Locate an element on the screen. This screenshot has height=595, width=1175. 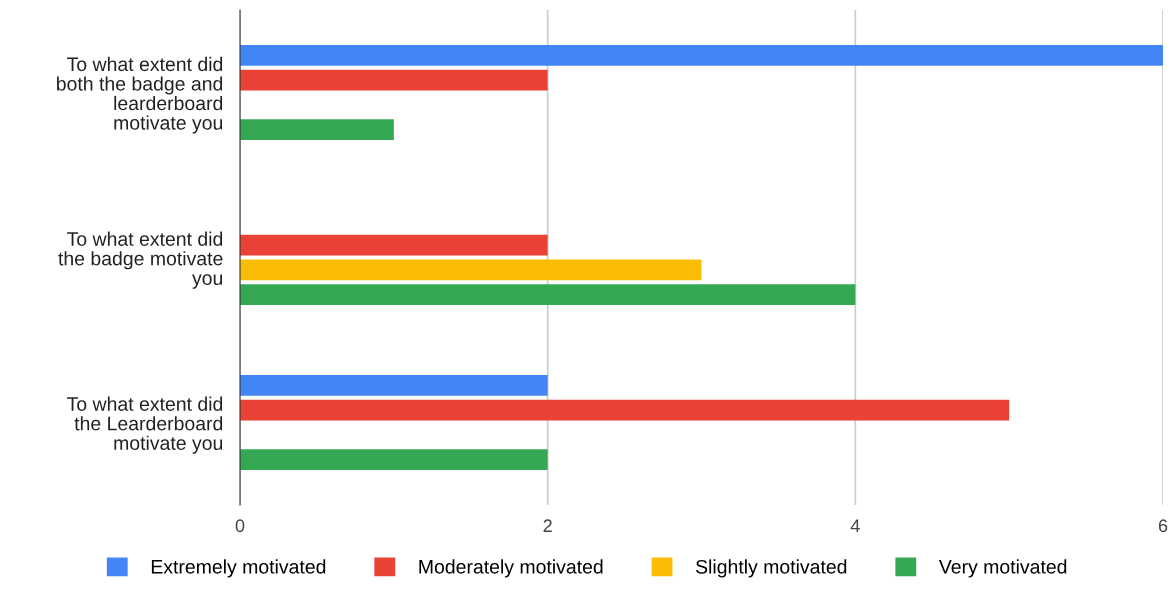
x-tick-label: 6 is located at coordinates (1163, 526).